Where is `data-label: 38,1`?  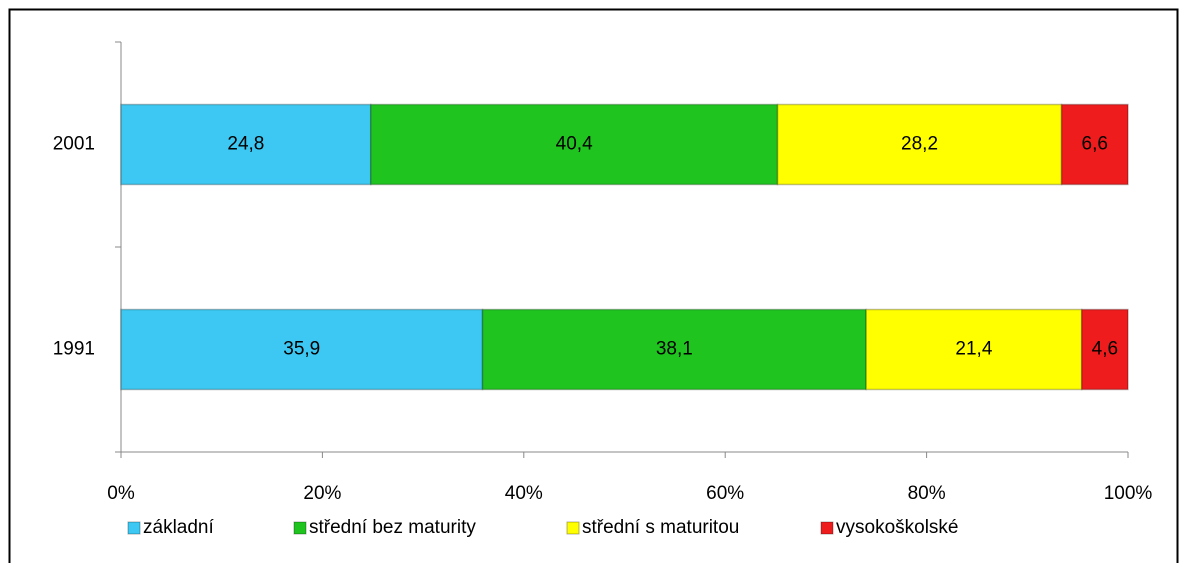
data-label: 38,1 is located at coordinates (674, 349).